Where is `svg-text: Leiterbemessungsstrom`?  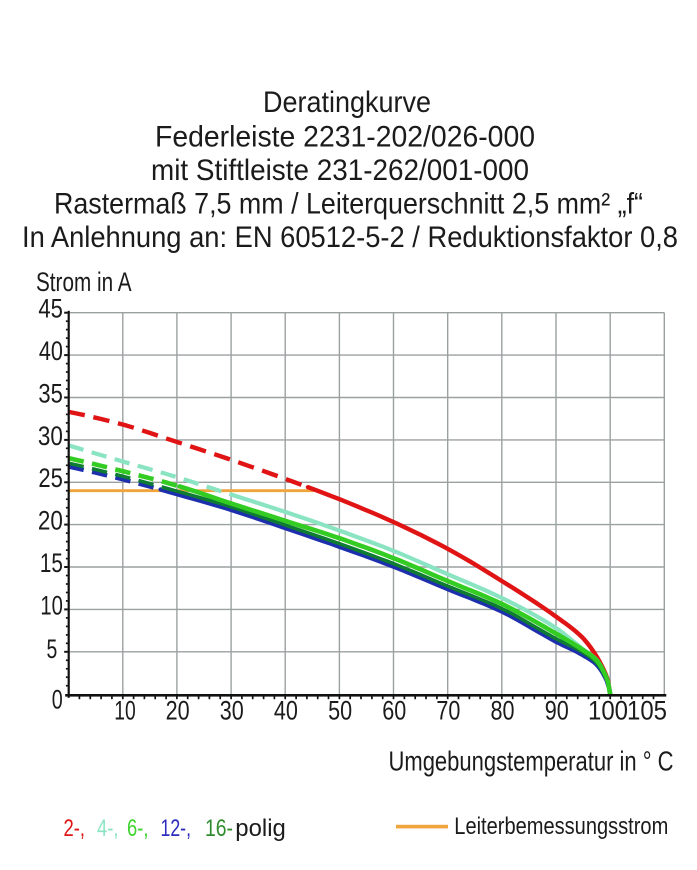 svg-text: Leiterbemessungsstrom is located at coordinates (561, 826).